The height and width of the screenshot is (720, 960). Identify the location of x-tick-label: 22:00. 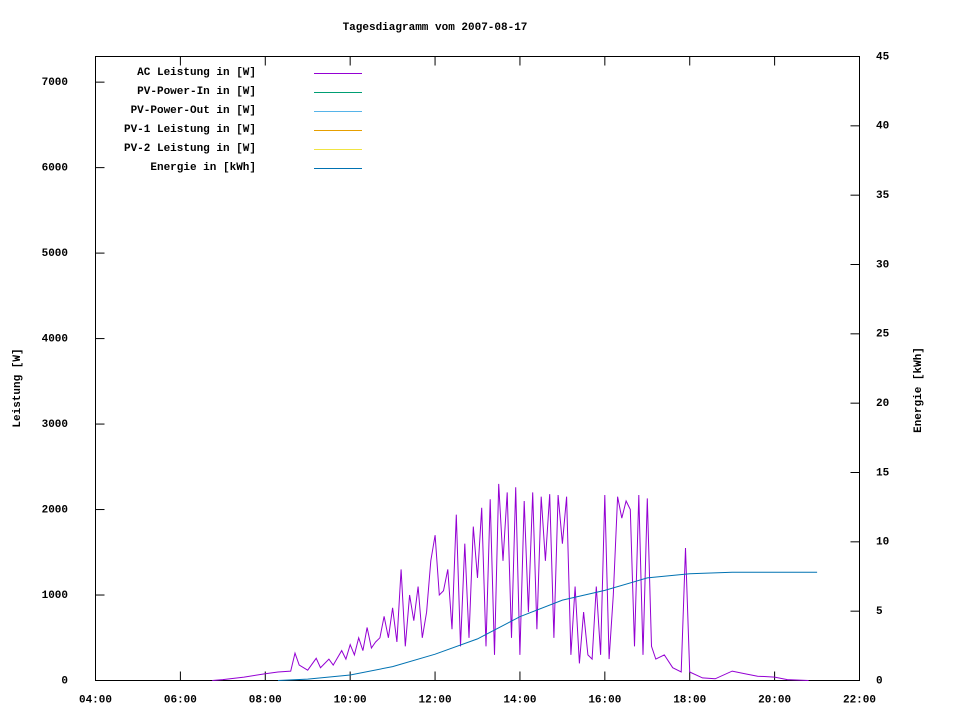
(859, 700).